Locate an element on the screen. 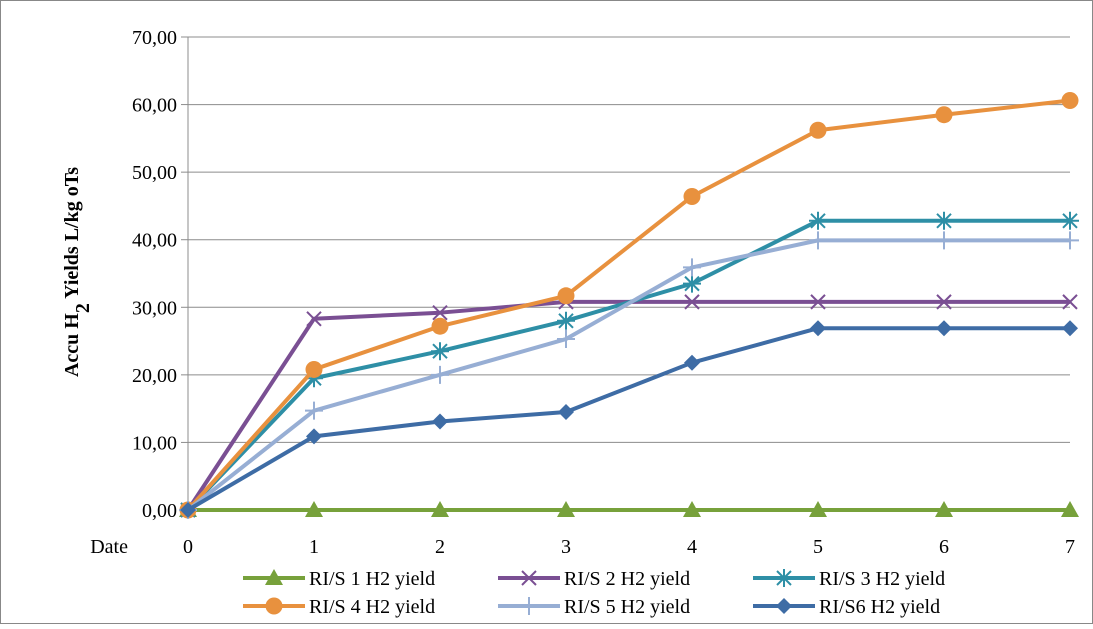  legend-item: RI/S 3 H2 yield is located at coordinates (849, 579).